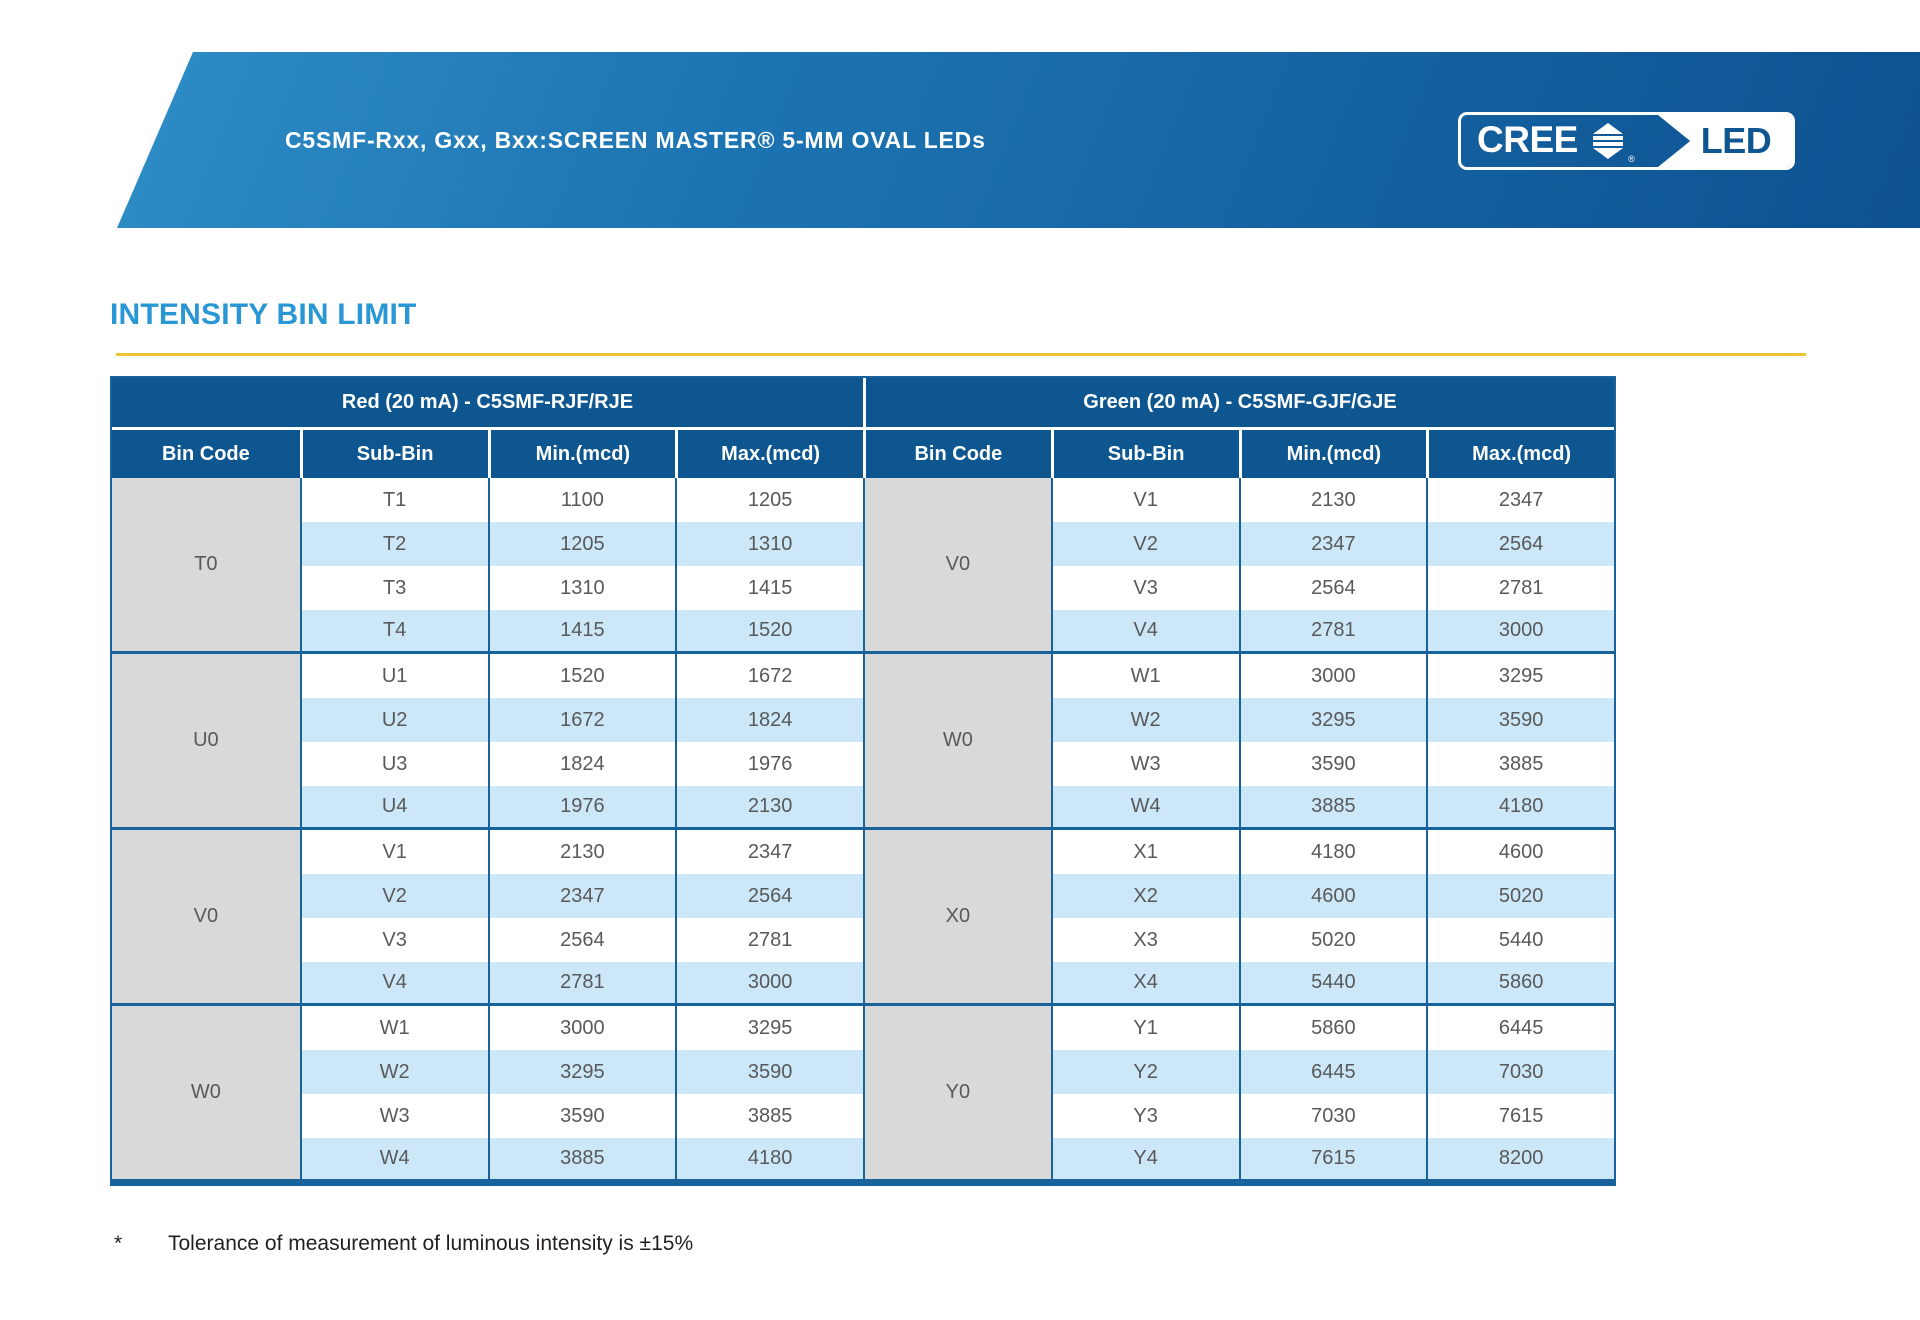 The height and width of the screenshot is (1320, 1920). I want to click on min-cell: 7615, so click(1332, 1160).